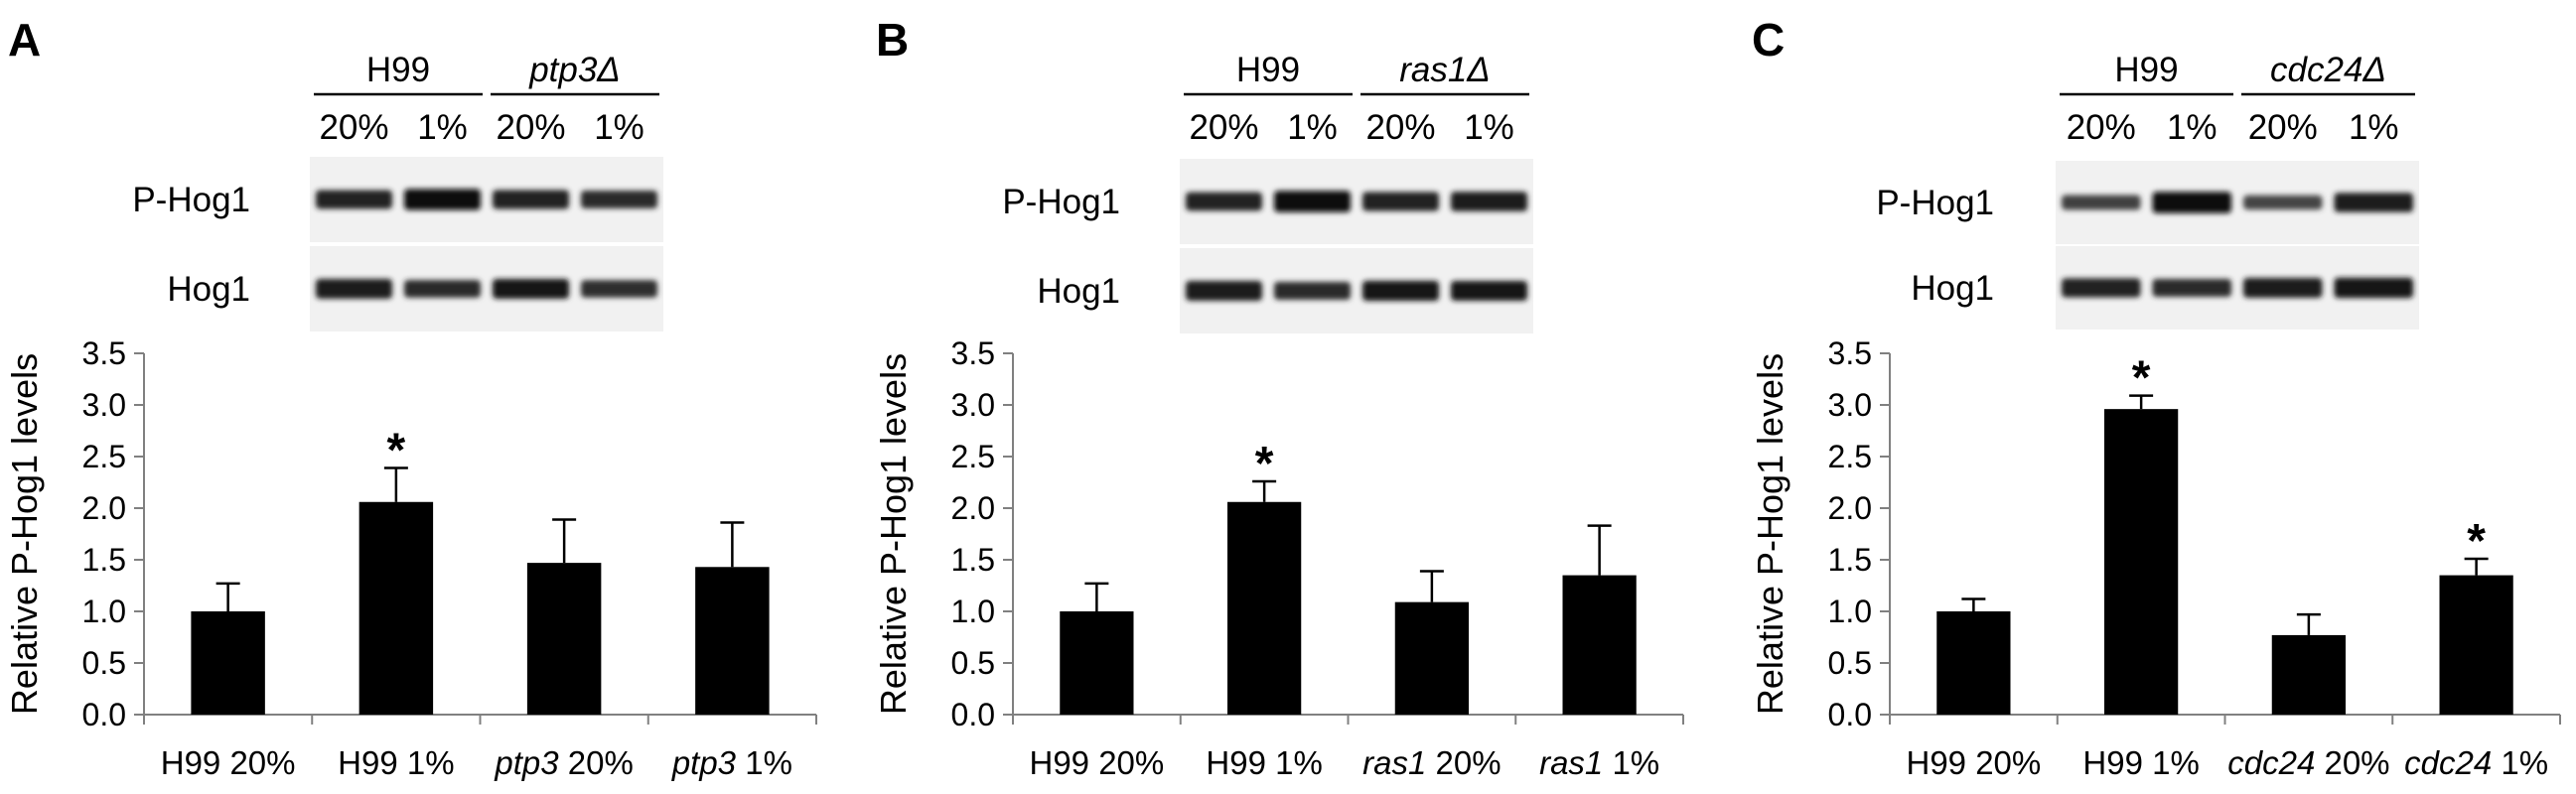 This screenshot has width=2576, height=794. I want to click on x-category-label: cdc24 20%, so click(2308, 762).